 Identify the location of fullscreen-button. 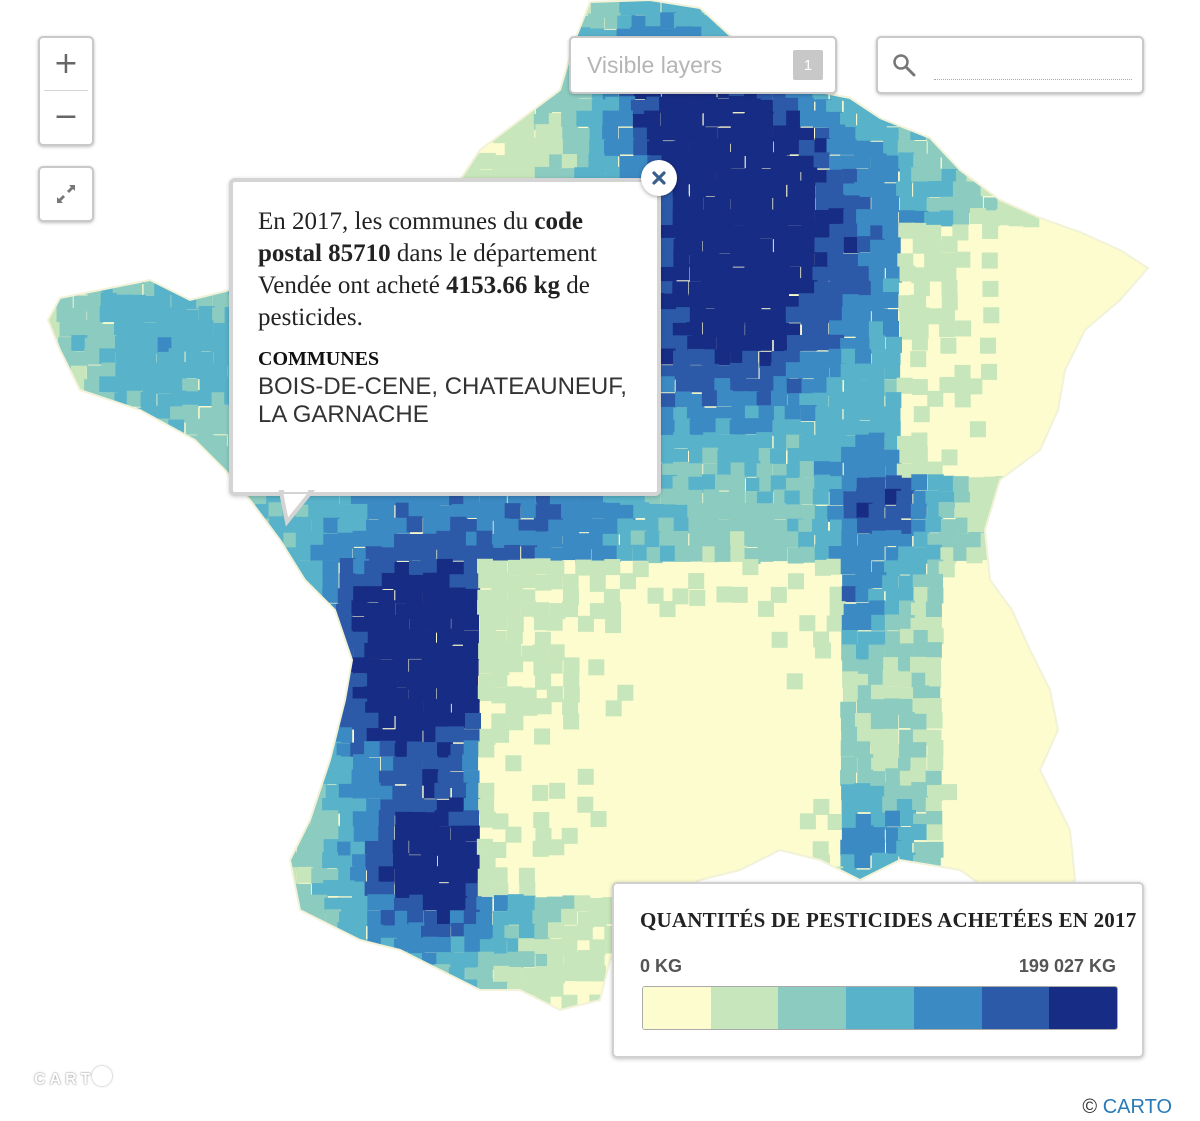
(66, 194).